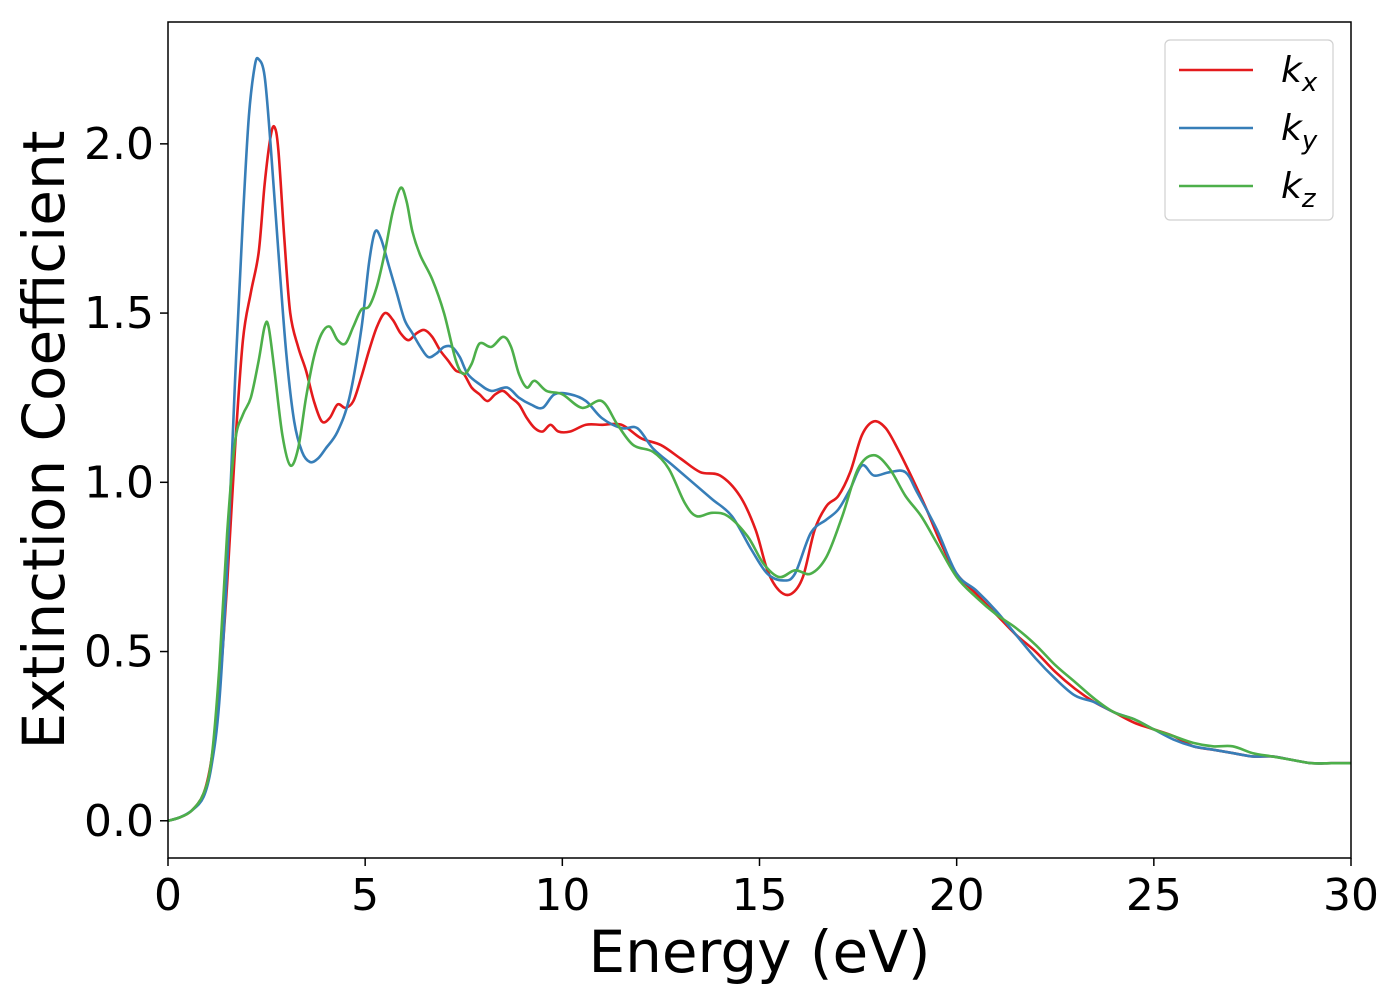  What do you see at coordinates (168, 895) in the screenshot?
I see `x-tick-label: 0` at bounding box center [168, 895].